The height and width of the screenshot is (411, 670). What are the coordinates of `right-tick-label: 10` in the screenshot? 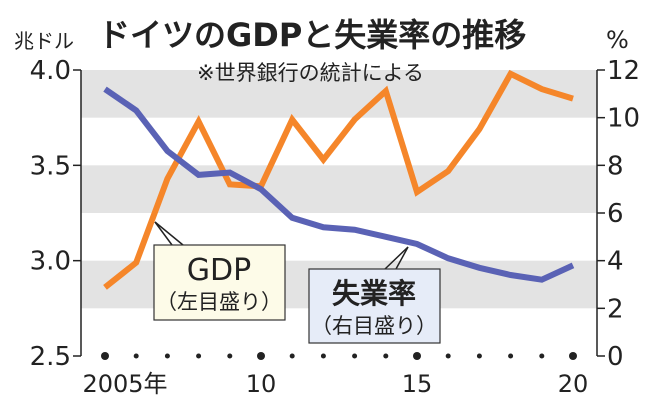 It's located at (623, 119).